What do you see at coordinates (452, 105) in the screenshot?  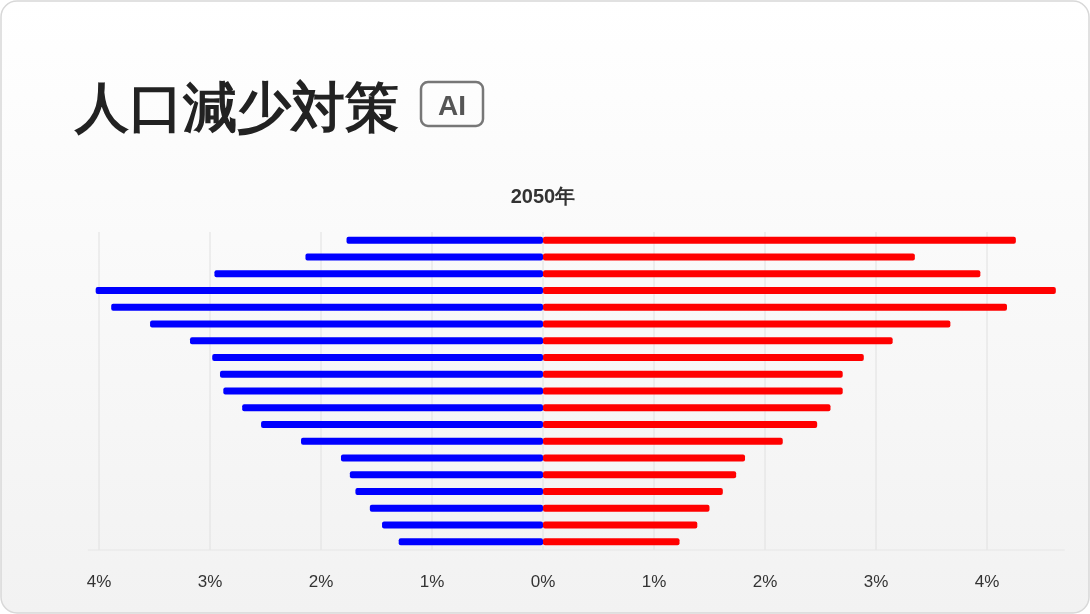 I see `text: AI` at bounding box center [452, 105].